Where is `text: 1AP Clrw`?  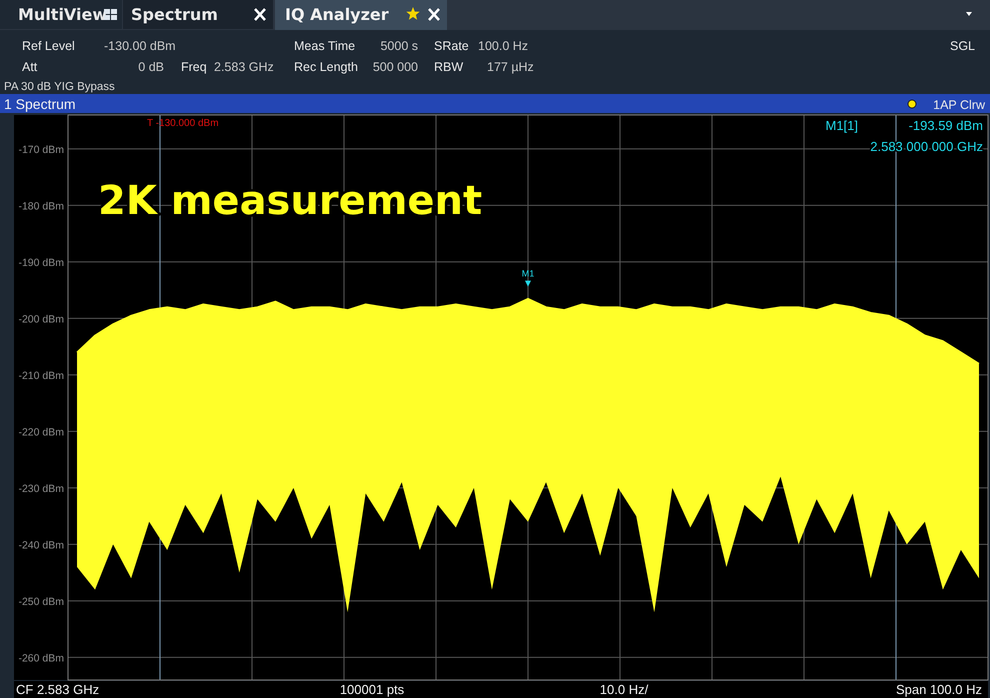
text: 1AP Clrw is located at coordinates (959, 105).